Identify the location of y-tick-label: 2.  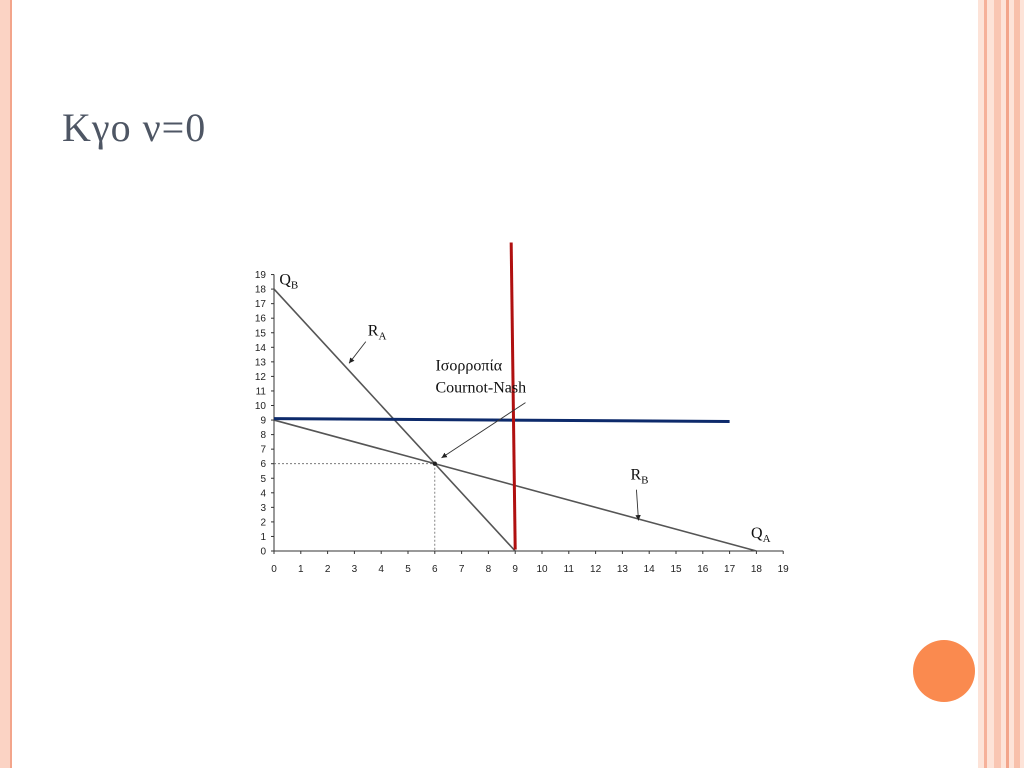
(263, 522).